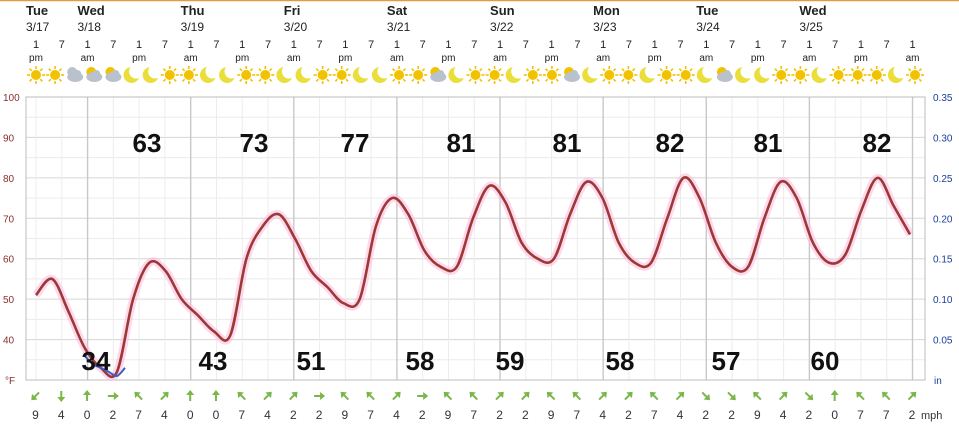  I want to click on wind-unit-label: mph, so click(931, 416).